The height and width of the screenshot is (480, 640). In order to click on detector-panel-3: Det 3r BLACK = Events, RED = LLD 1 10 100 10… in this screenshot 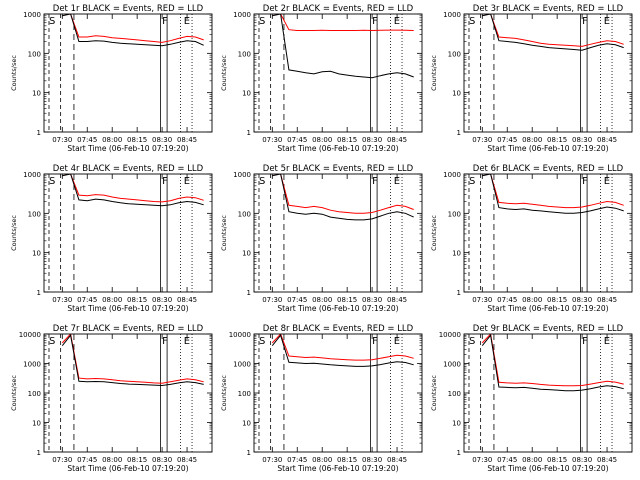, I will do `click(531, 78)`.